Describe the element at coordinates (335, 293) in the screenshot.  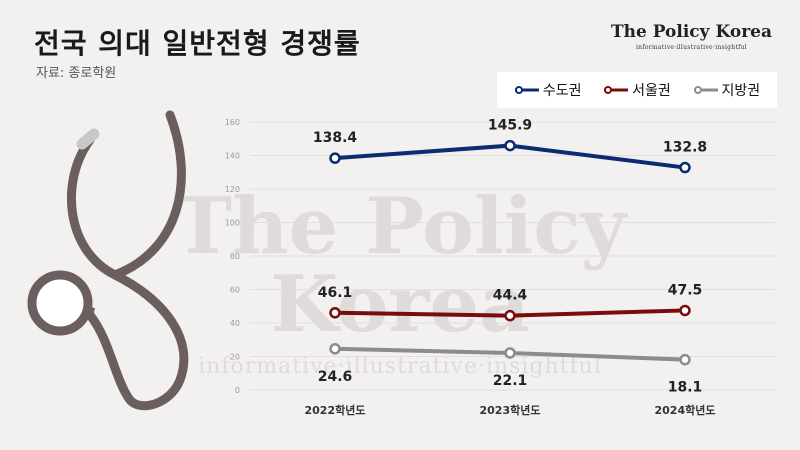
I see `data-label: 46.1` at that location.